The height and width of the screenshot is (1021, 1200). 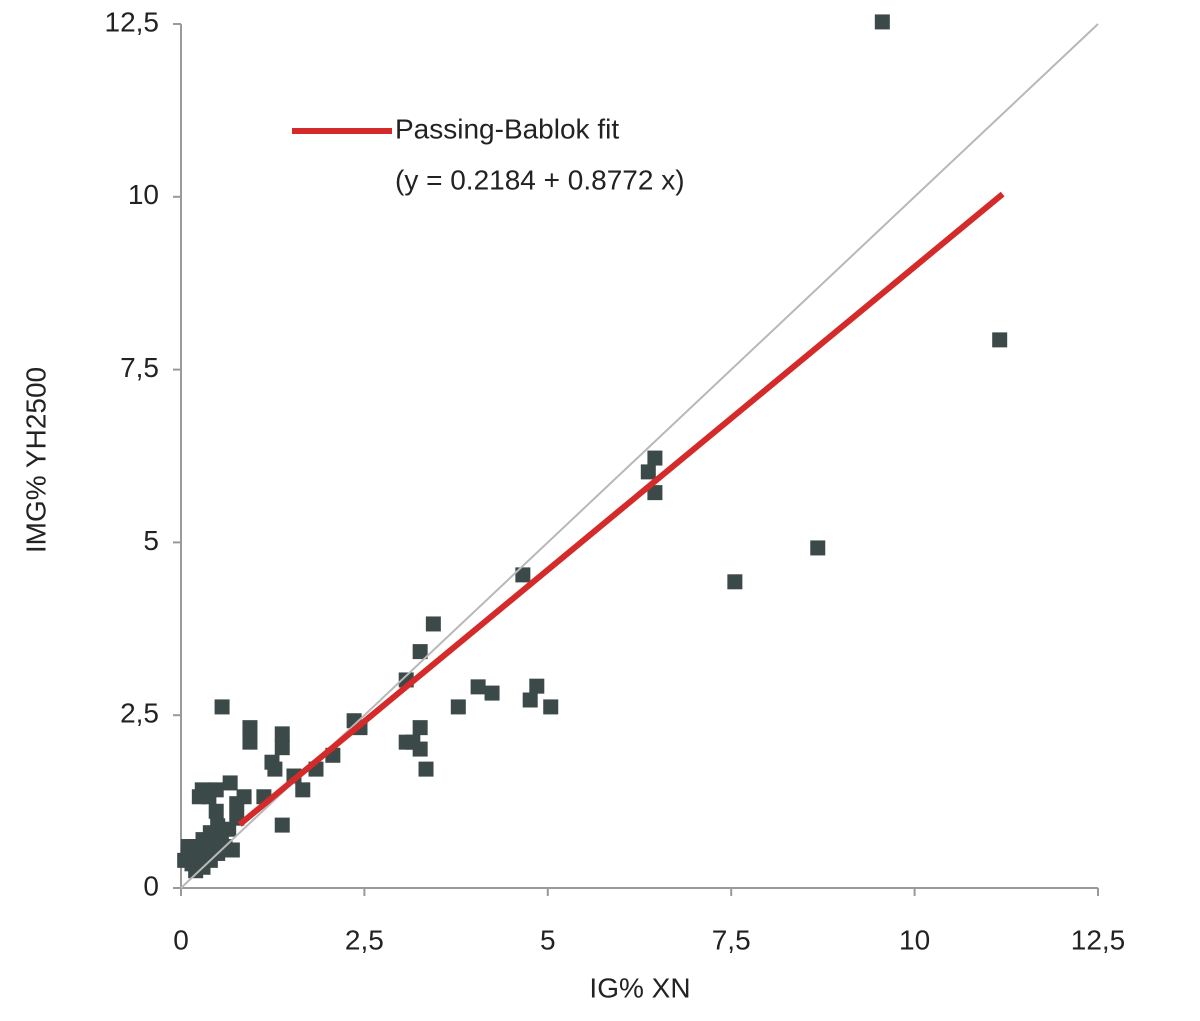 I want to click on x-tick-label: 2,5, so click(x=364, y=939).